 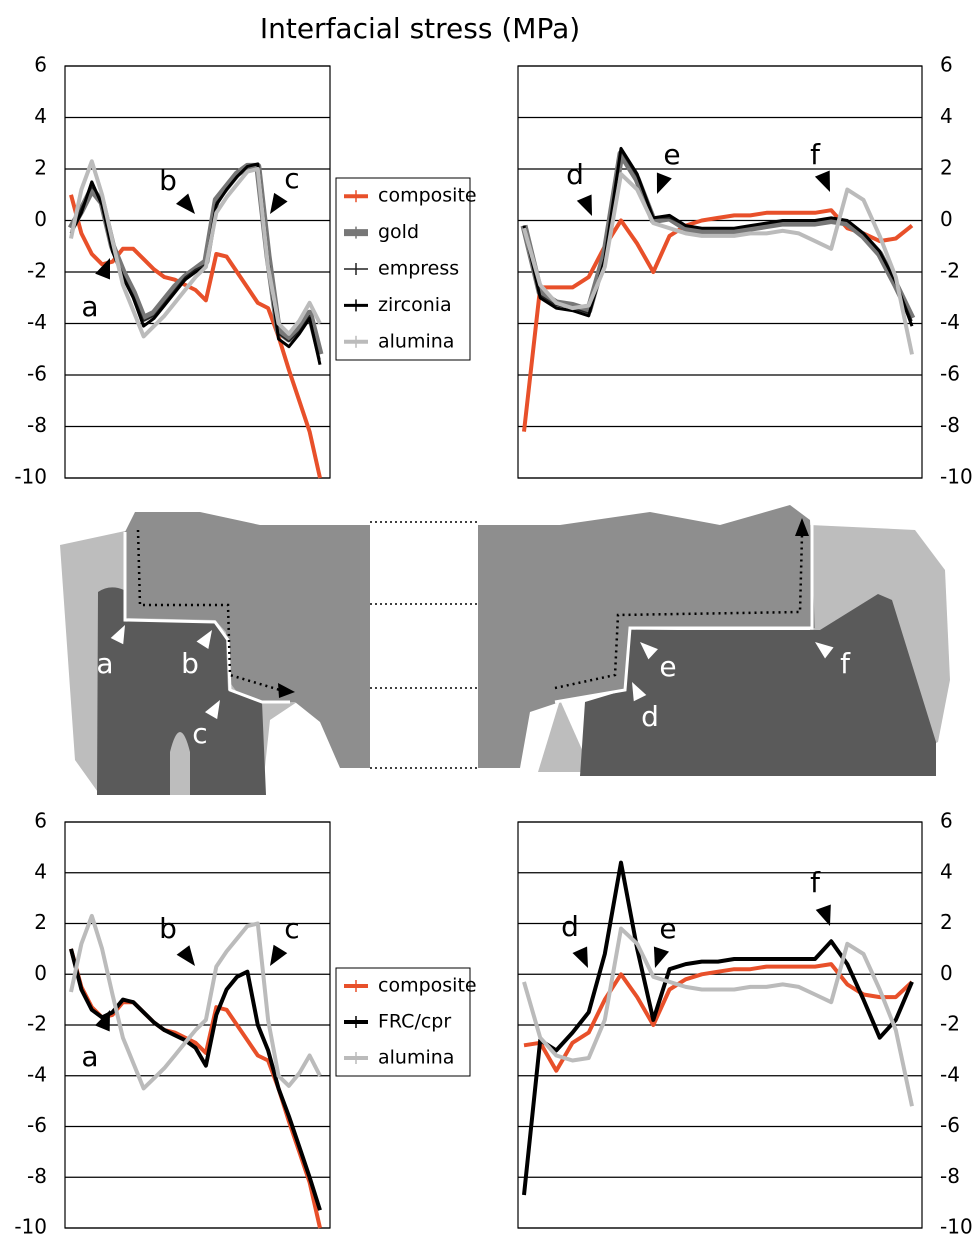 I want to click on diagram-label: e, so click(x=667, y=666).